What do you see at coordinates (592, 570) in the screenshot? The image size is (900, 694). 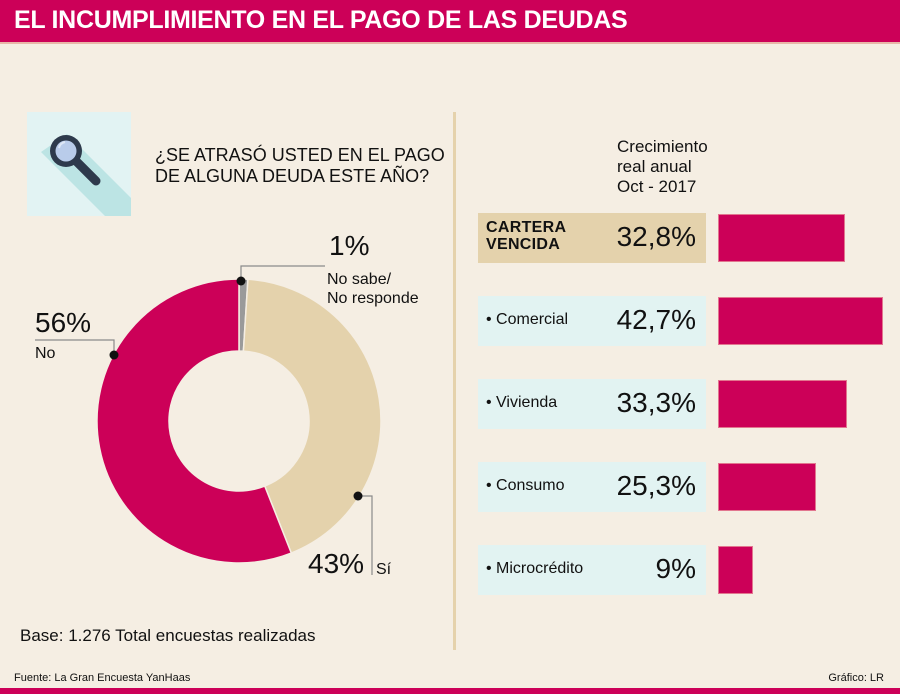 I see `bar-row-label-box: • Microcrédito 9%` at bounding box center [592, 570].